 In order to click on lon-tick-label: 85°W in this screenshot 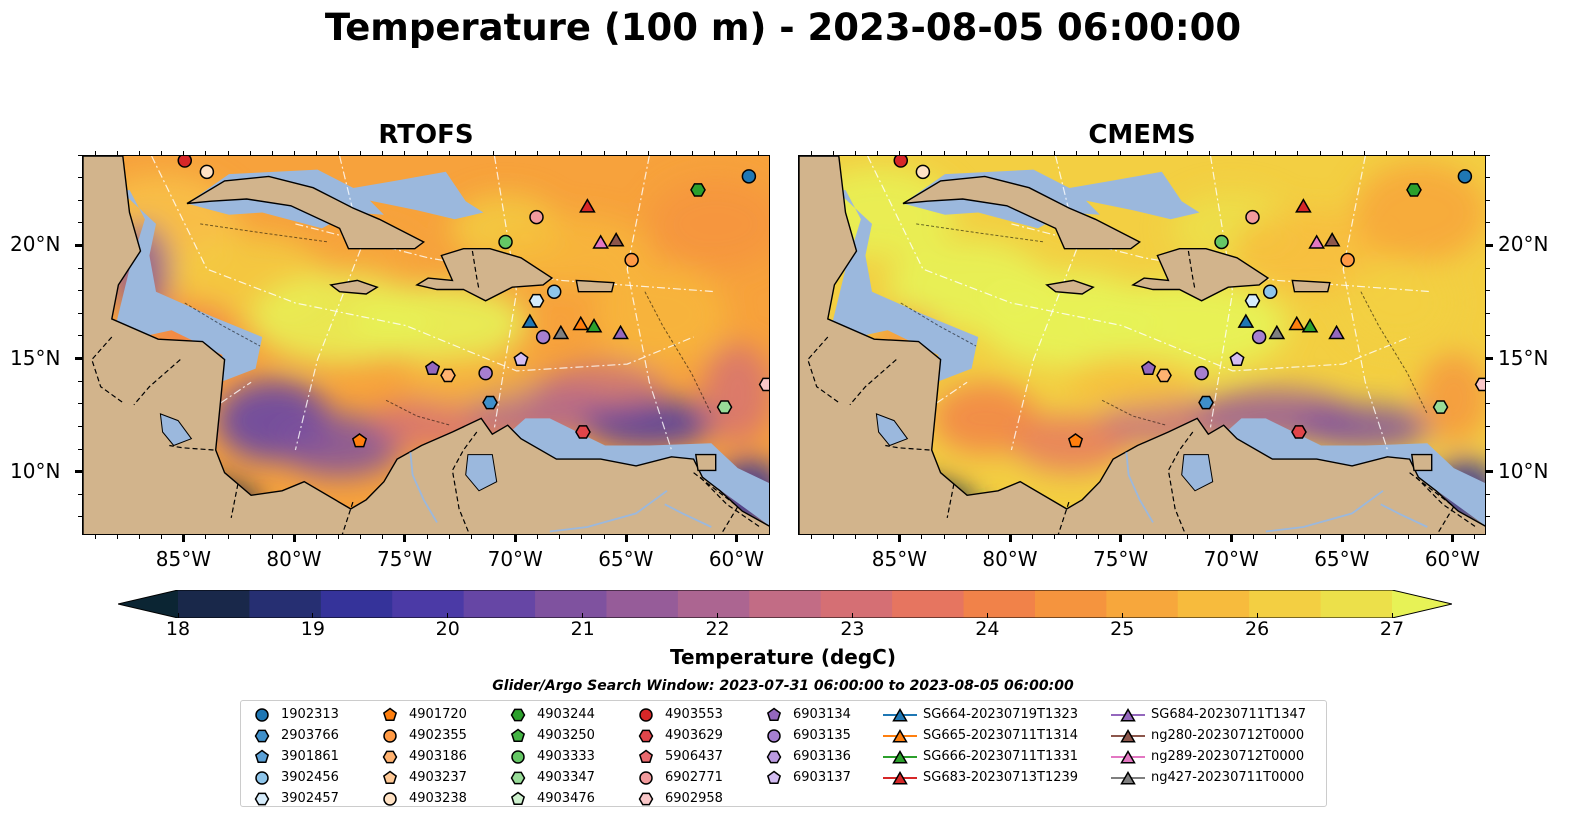, I will do `click(899, 559)`.